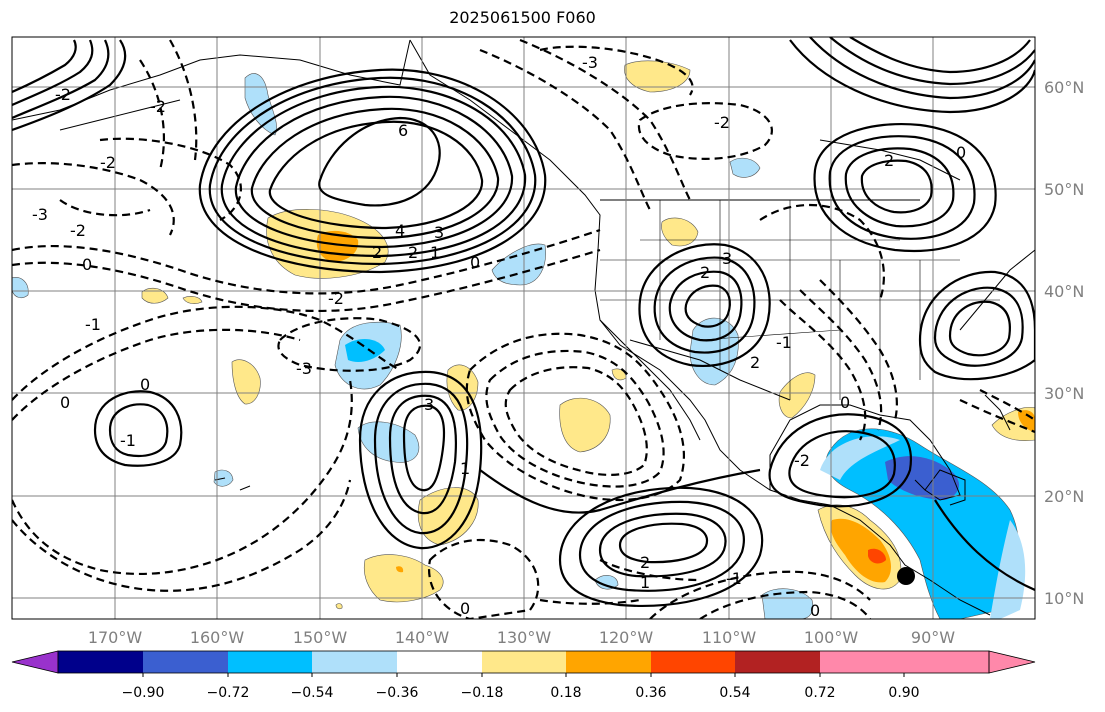 This screenshot has width=1105, height=712. Describe the element at coordinates (400, 569) in the screenshot. I see `orange-patch-small5` at that location.